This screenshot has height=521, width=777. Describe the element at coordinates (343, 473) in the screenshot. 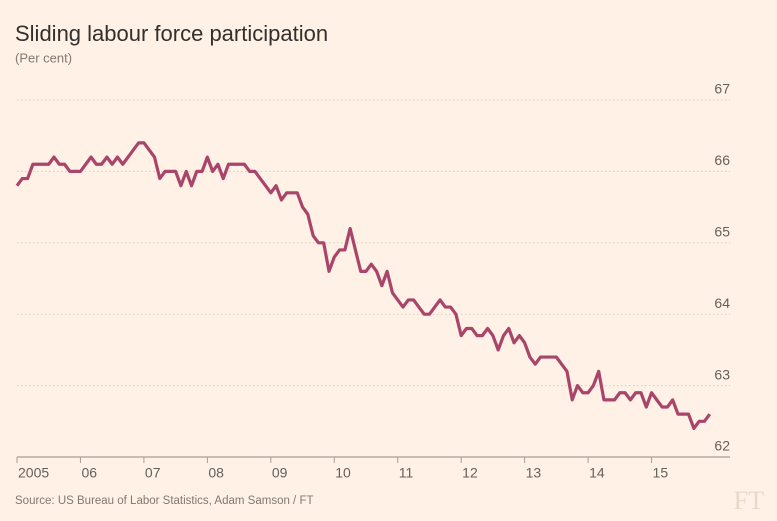

I see `x-tick-label: 10` at that location.